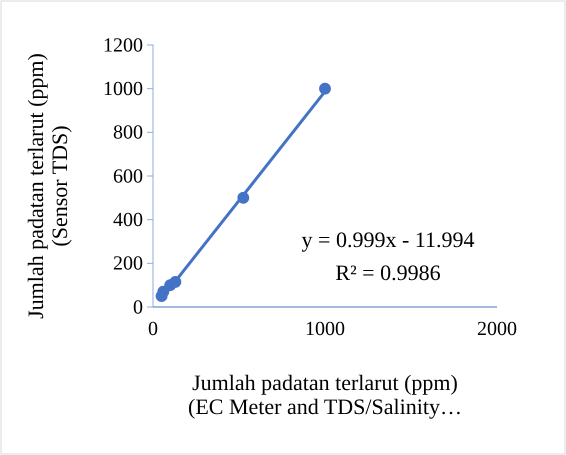  Describe the element at coordinates (128, 263) in the screenshot. I see `y-tick-label: 200` at that location.